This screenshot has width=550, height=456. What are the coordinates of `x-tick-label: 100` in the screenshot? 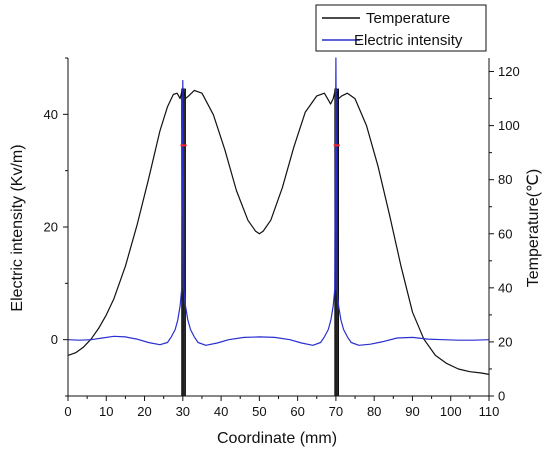 It's located at (451, 411).